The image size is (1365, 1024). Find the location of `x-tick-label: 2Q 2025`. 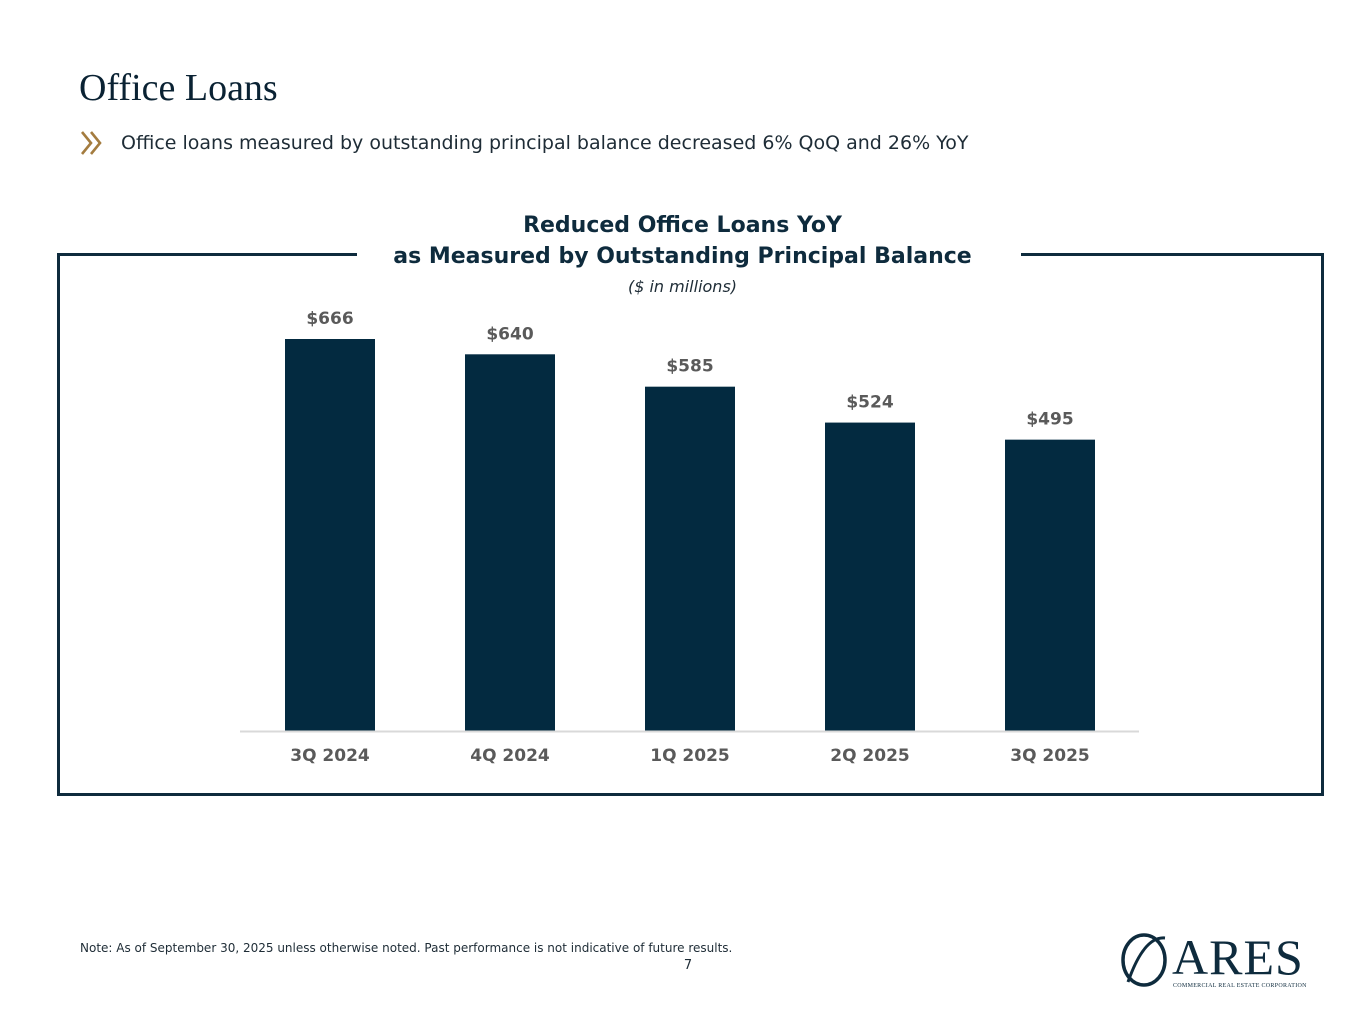

x-tick-label: 2Q 2025 is located at coordinates (870, 756).